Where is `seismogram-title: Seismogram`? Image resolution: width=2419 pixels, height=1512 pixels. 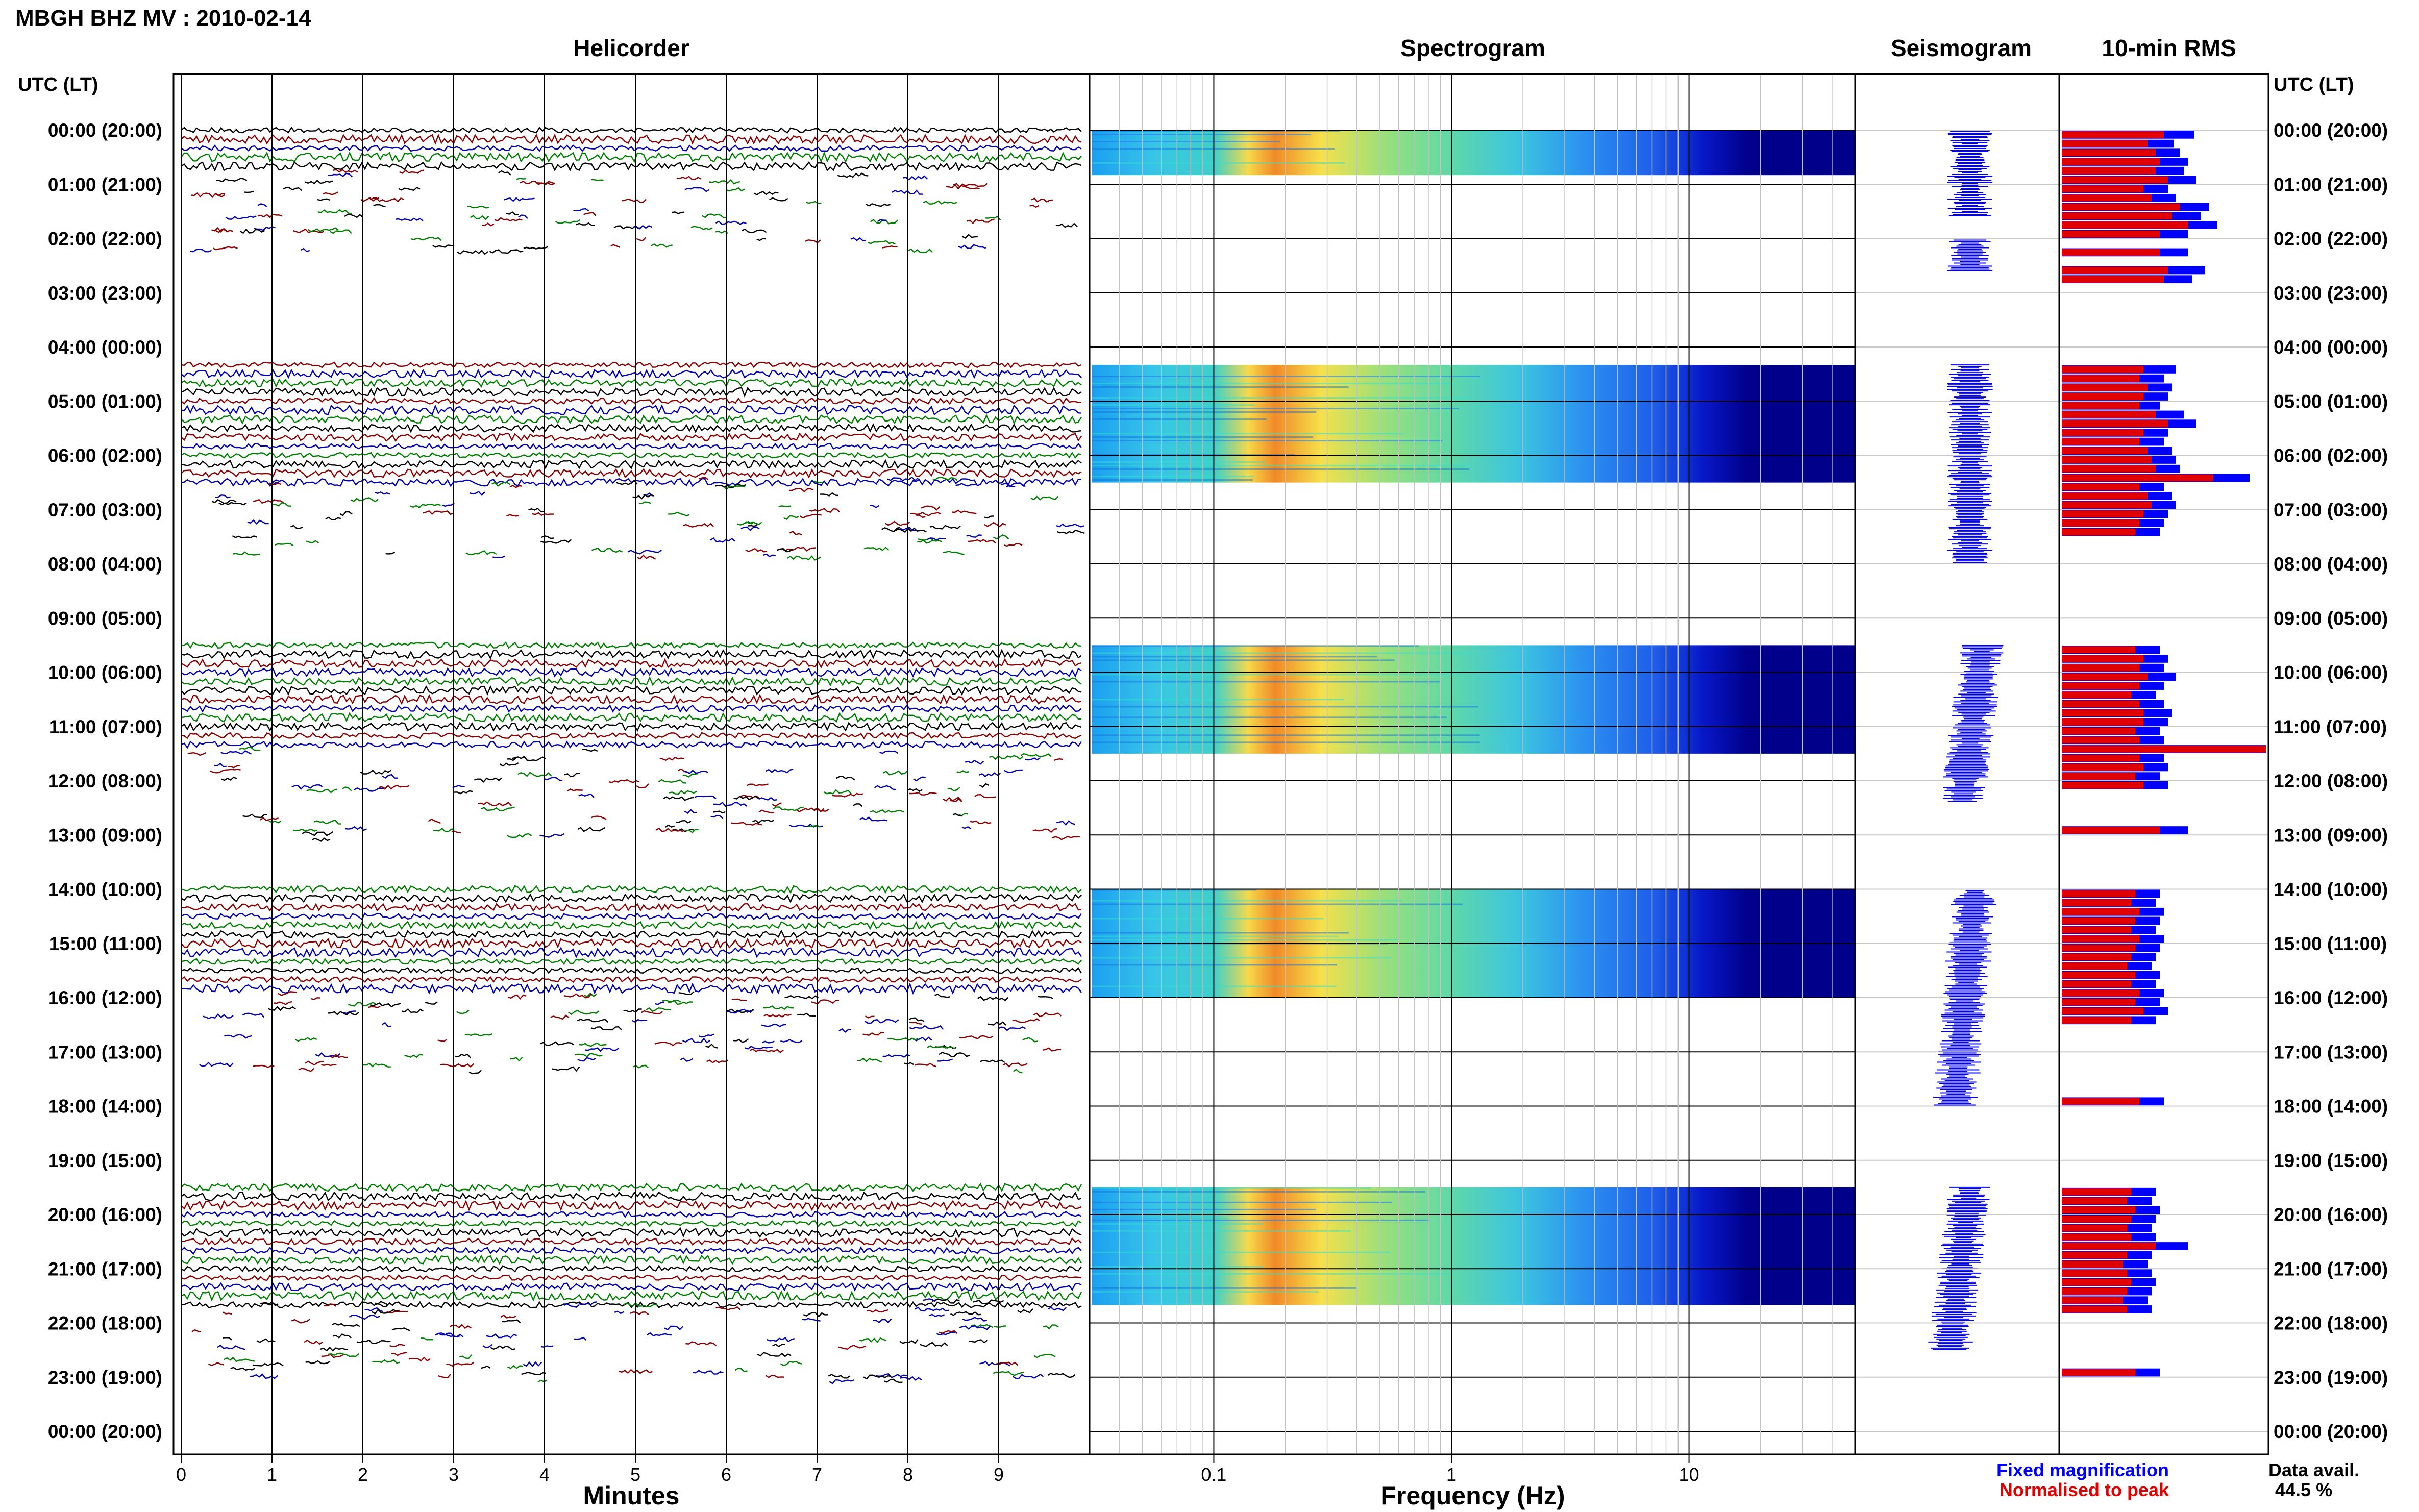
seismogram-title: Seismogram is located at coordinates (1961, 48).